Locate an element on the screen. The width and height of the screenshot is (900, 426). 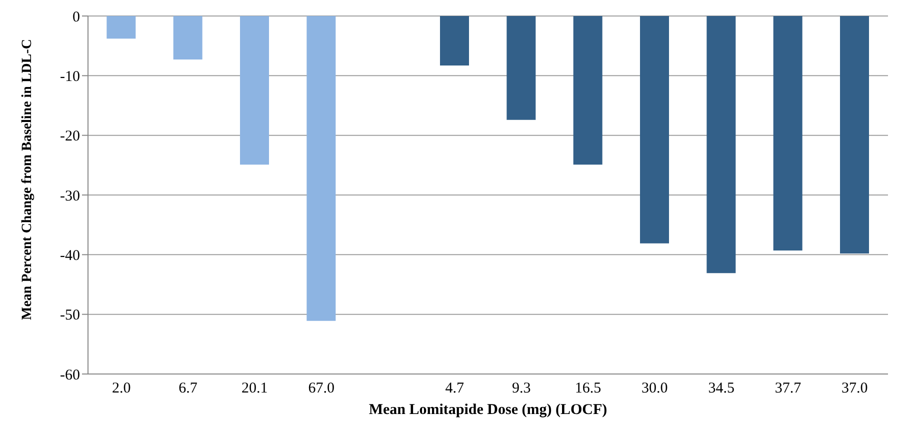
y-tick-label: -10 is located at coordinates (70, 76).